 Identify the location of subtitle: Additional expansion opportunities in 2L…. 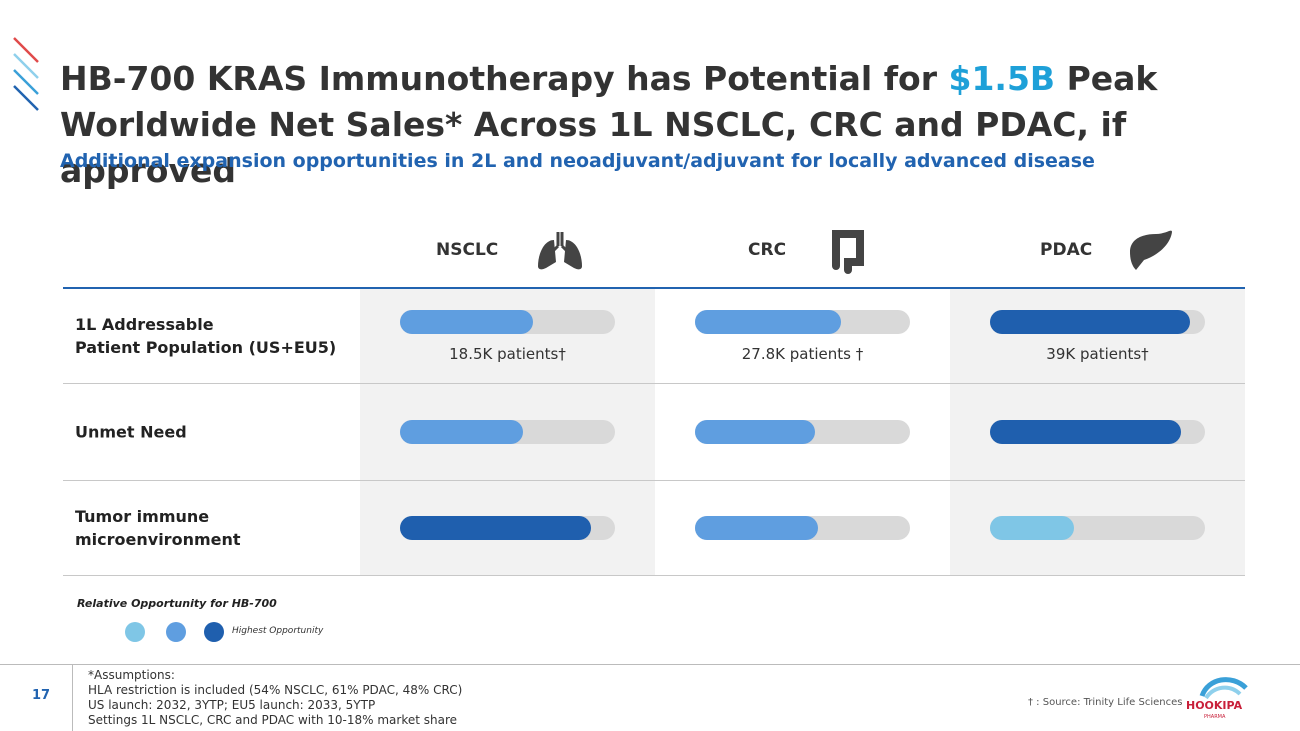
(577, 161).